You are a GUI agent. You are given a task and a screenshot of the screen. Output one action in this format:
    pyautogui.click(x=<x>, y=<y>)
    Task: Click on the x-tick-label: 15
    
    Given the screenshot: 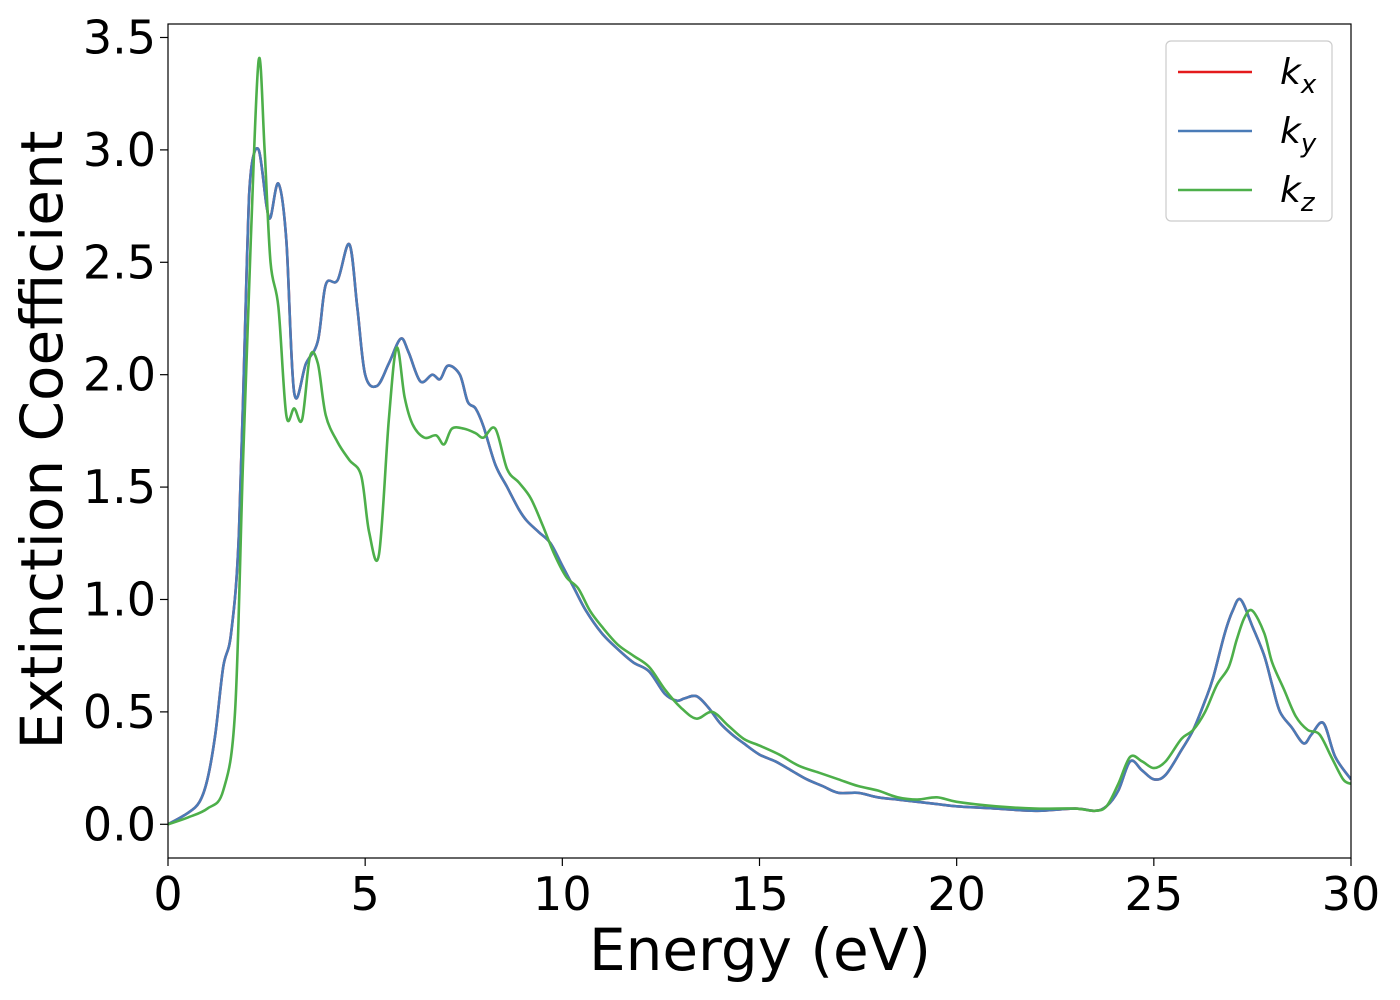 What is the action you would take?
    pyautogui.click(x=759, y=894)
    